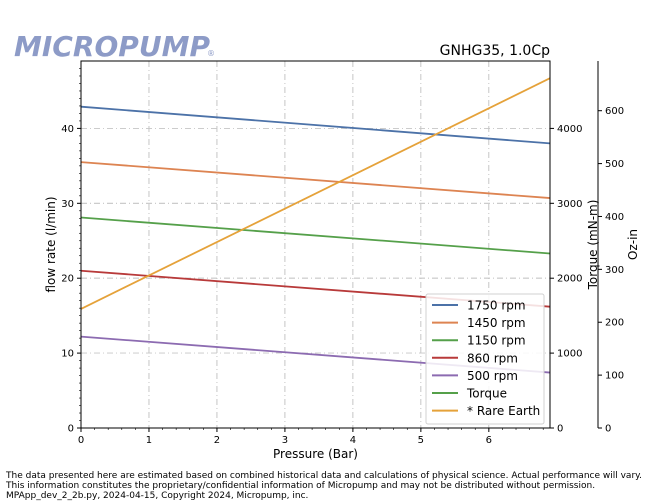 The height and width of the screenshot is (504, 648). What do you see at coordinates (503, 411) in the screenshot?
I see `legend-label-rare-earth: * Rare Earth` at bounding box center [503, 411].